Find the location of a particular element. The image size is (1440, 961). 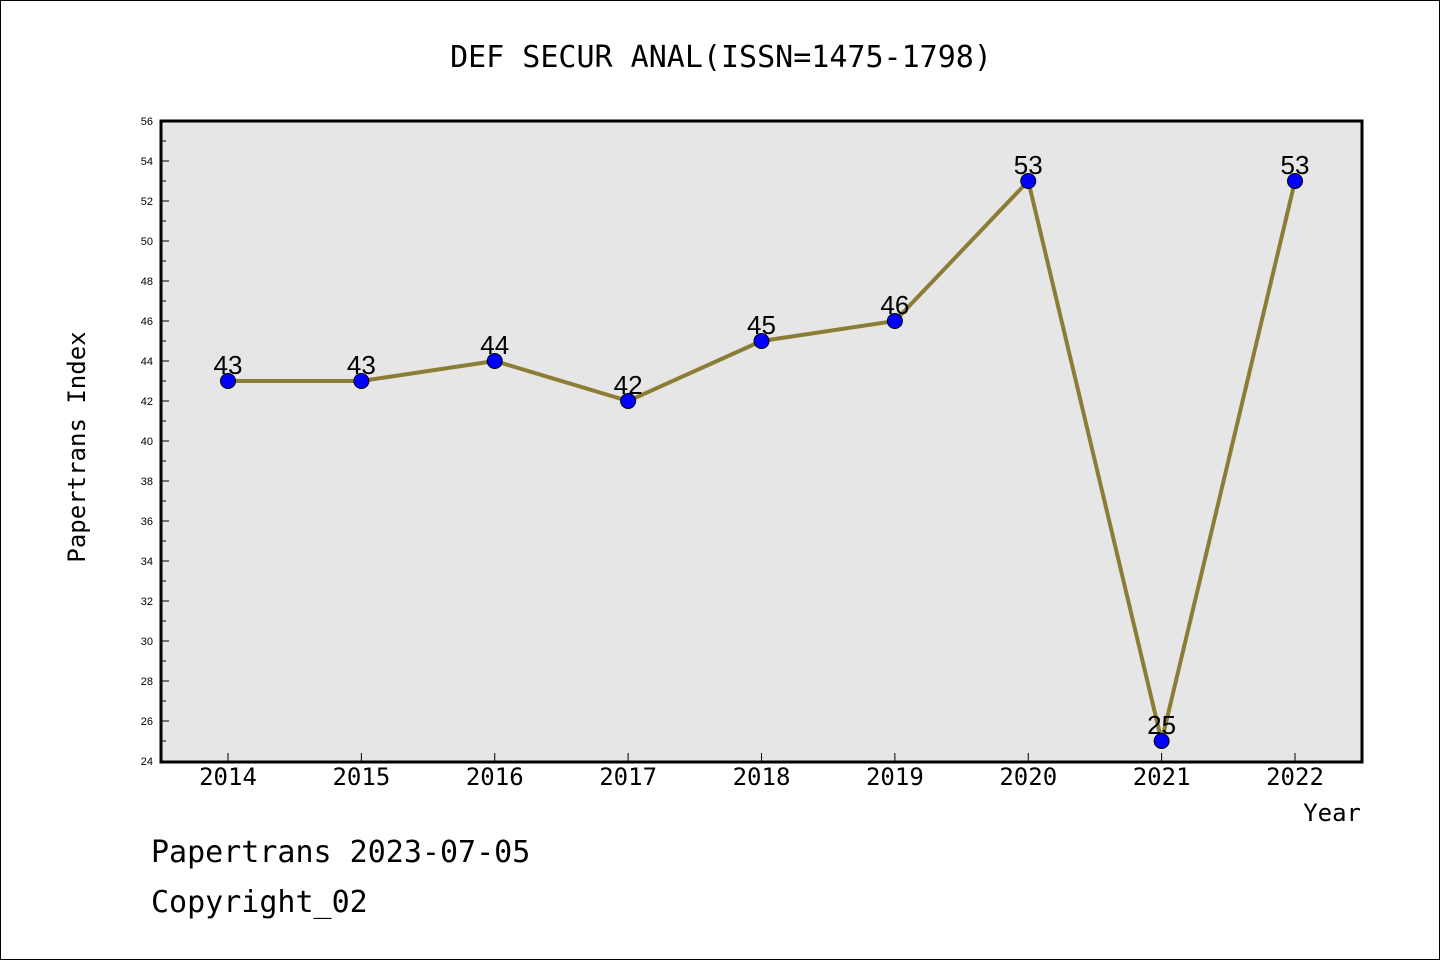

footer-copyright: Copyright_02 is located at coordinates (259, 902).